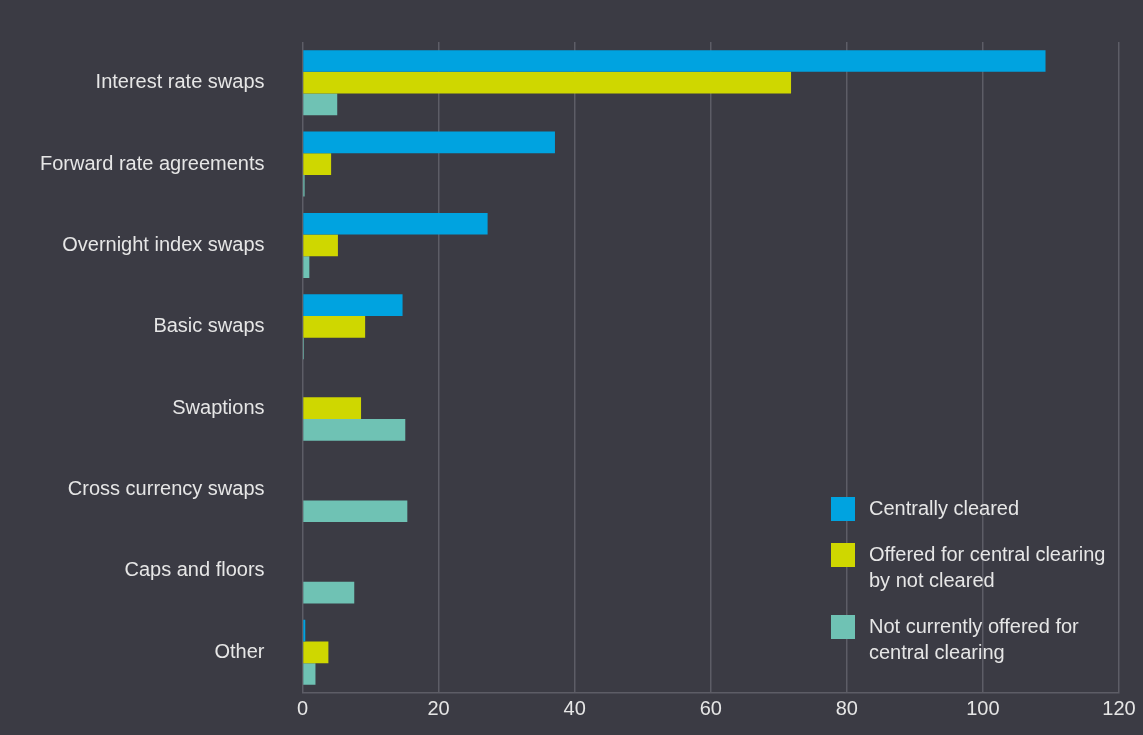  Describe the element at coordinates (239, 650) in the screenshot. I see `y-tick-label: Other` at that location.